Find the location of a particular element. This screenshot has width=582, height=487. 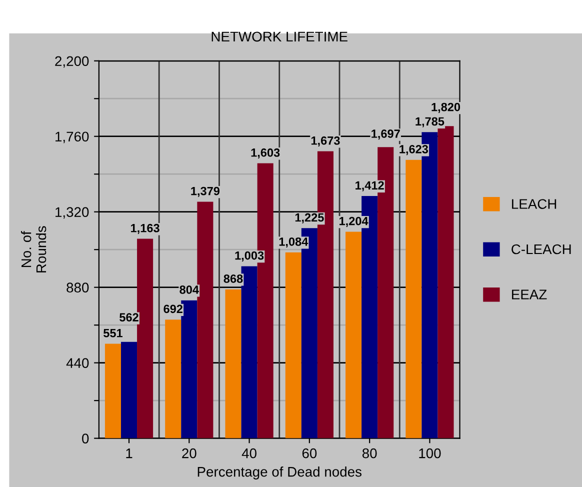

x-tick-label: 80 is located at coordinates (369, 453).